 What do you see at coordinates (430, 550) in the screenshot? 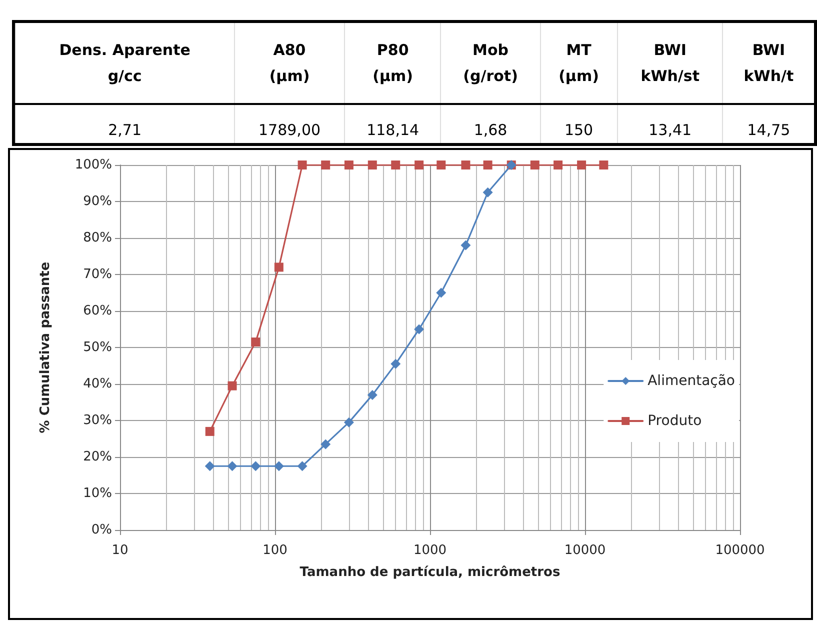
I see `x-tick-label: 1000` at bounding box center [430, 550].